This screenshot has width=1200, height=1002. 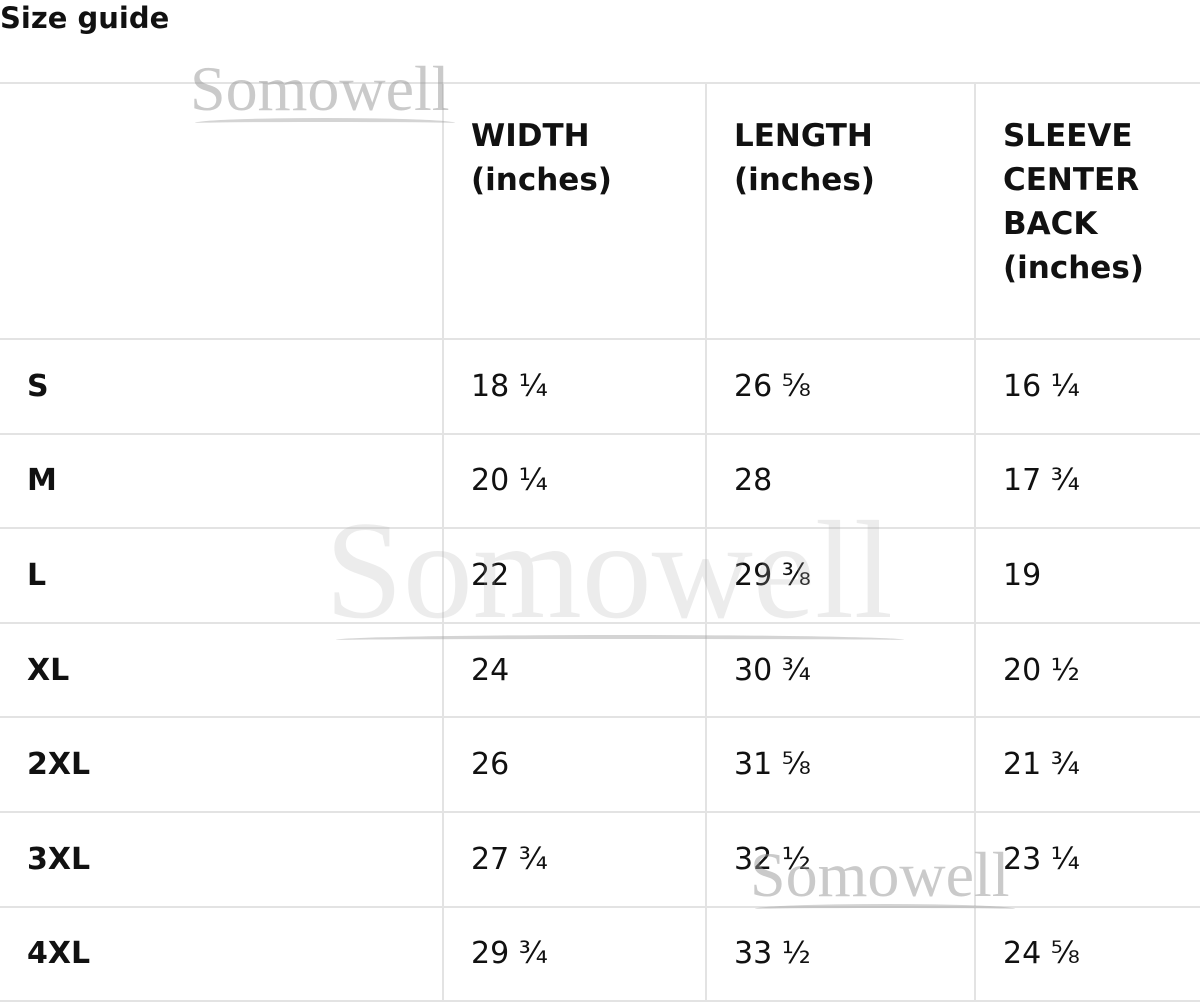 I want to click on size-cell: 4XL, so click(x=222, y=953).